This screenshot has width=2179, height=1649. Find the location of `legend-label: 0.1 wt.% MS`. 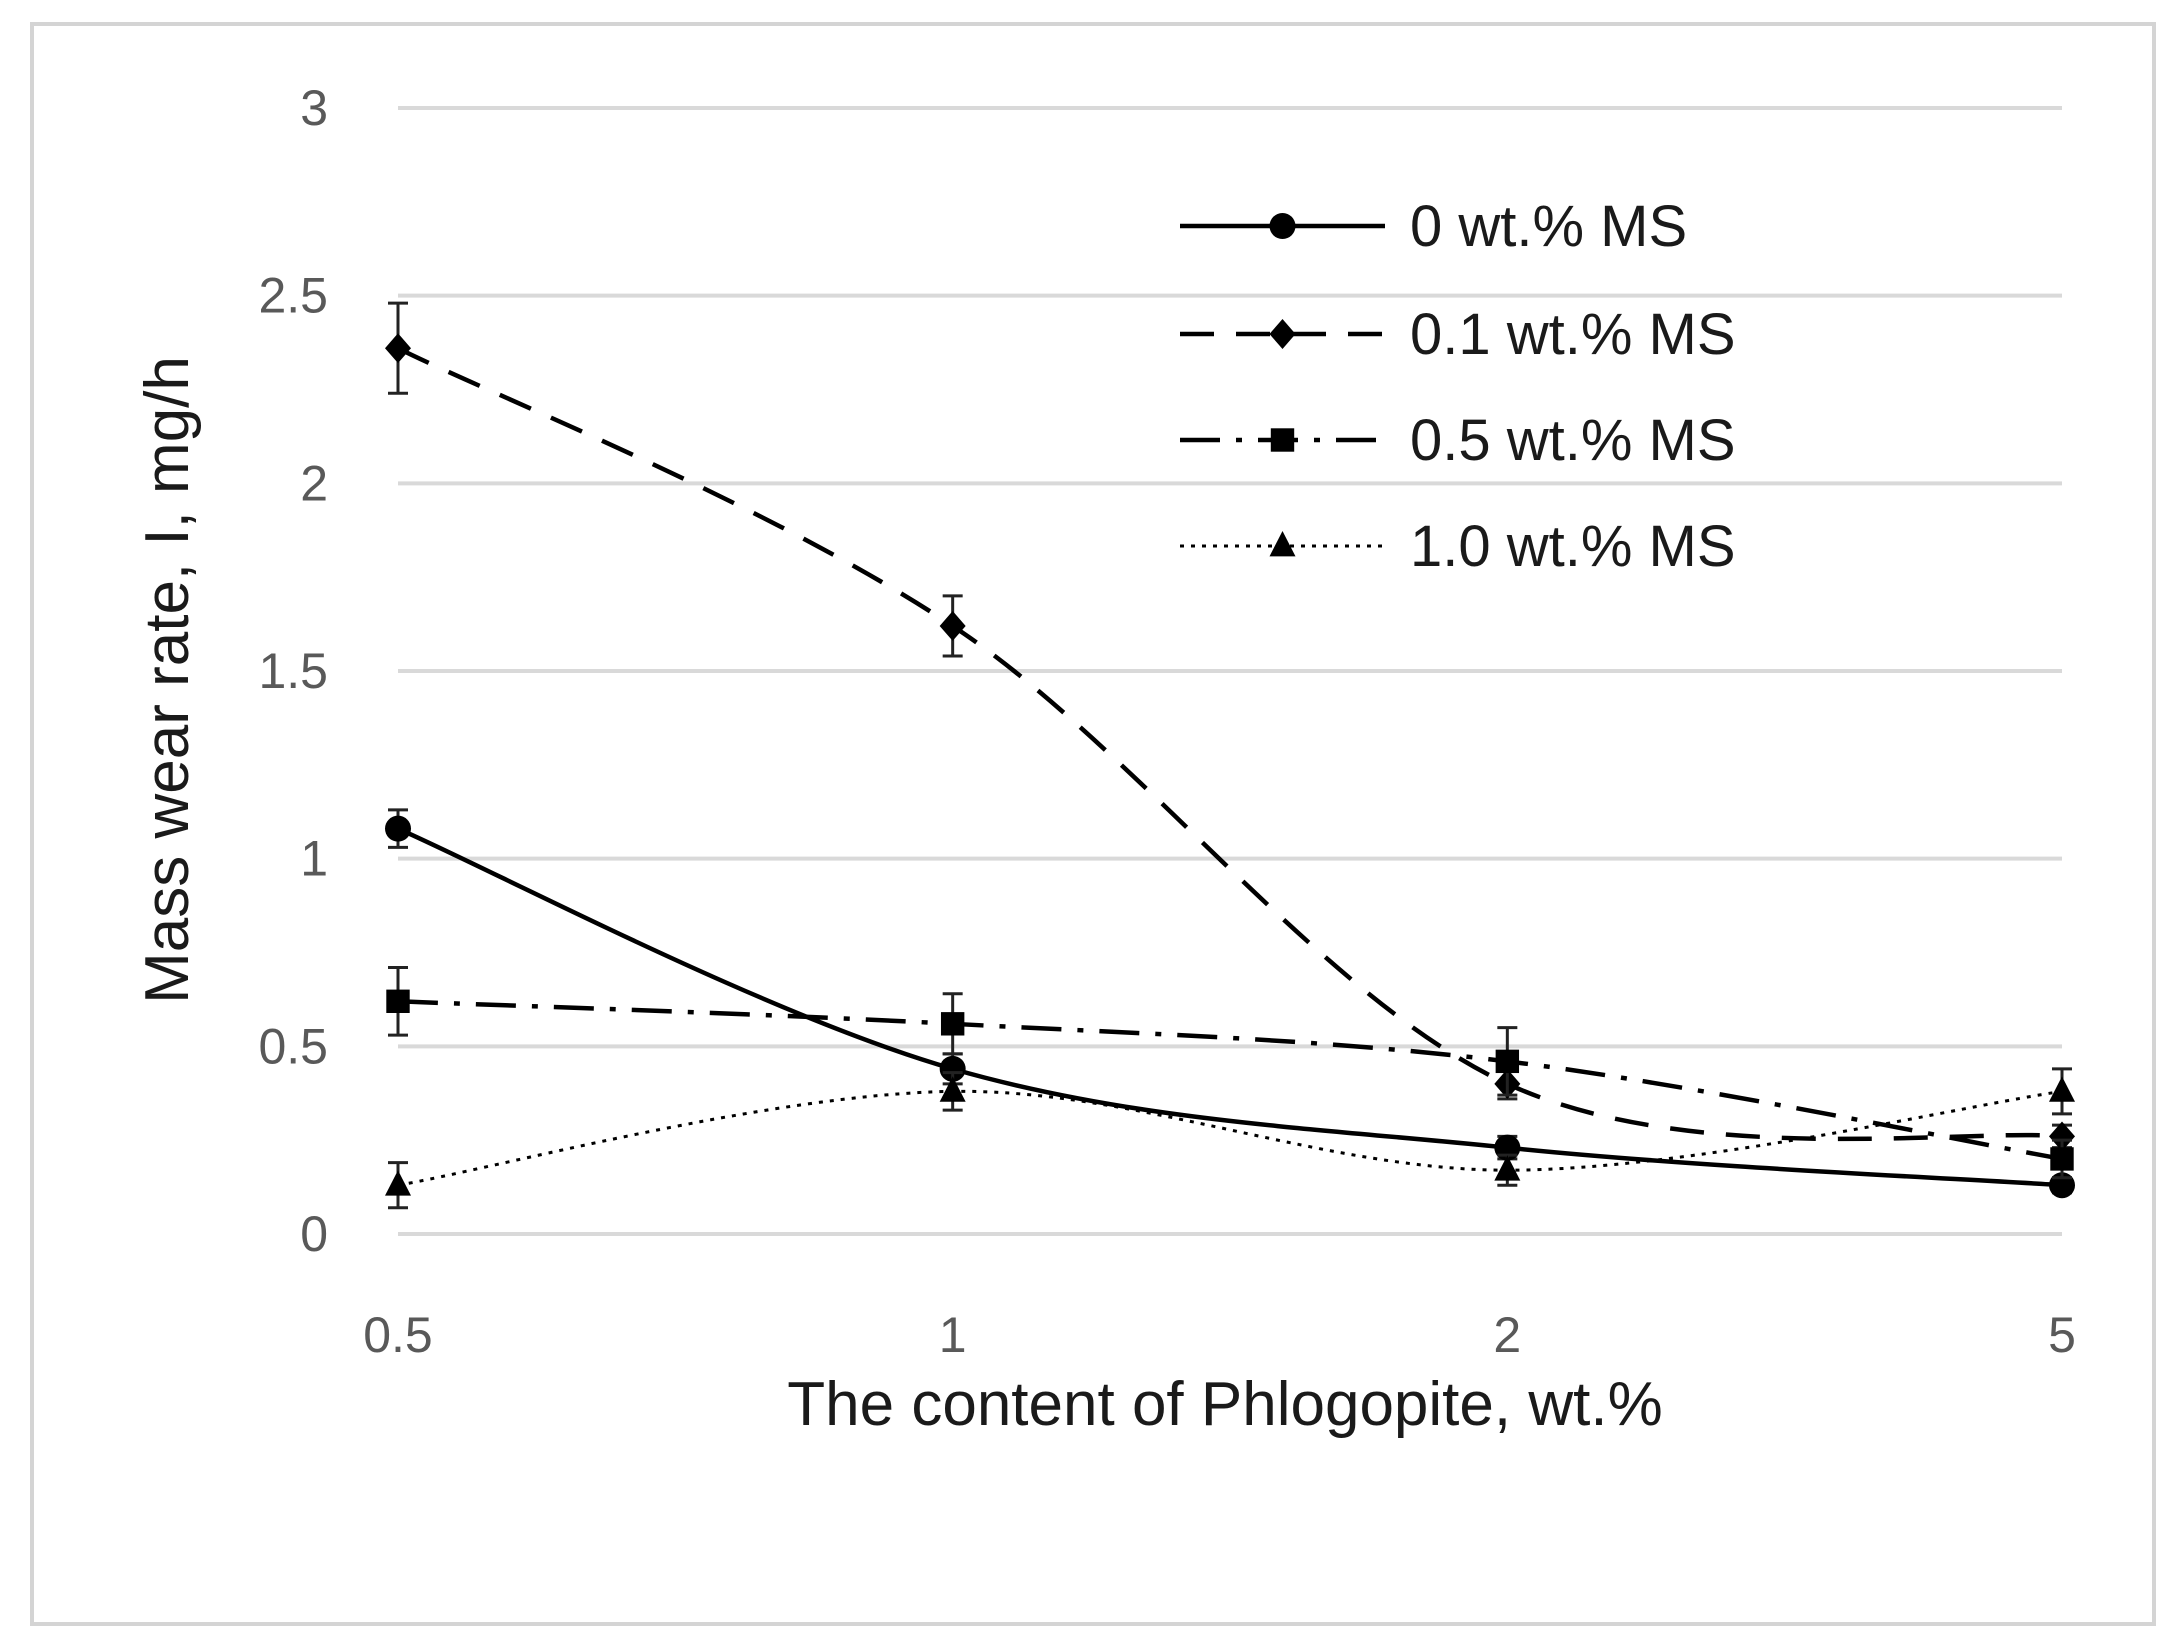

legend-label: 0.1 wt.% MS is located at coordinates (1573, 334).